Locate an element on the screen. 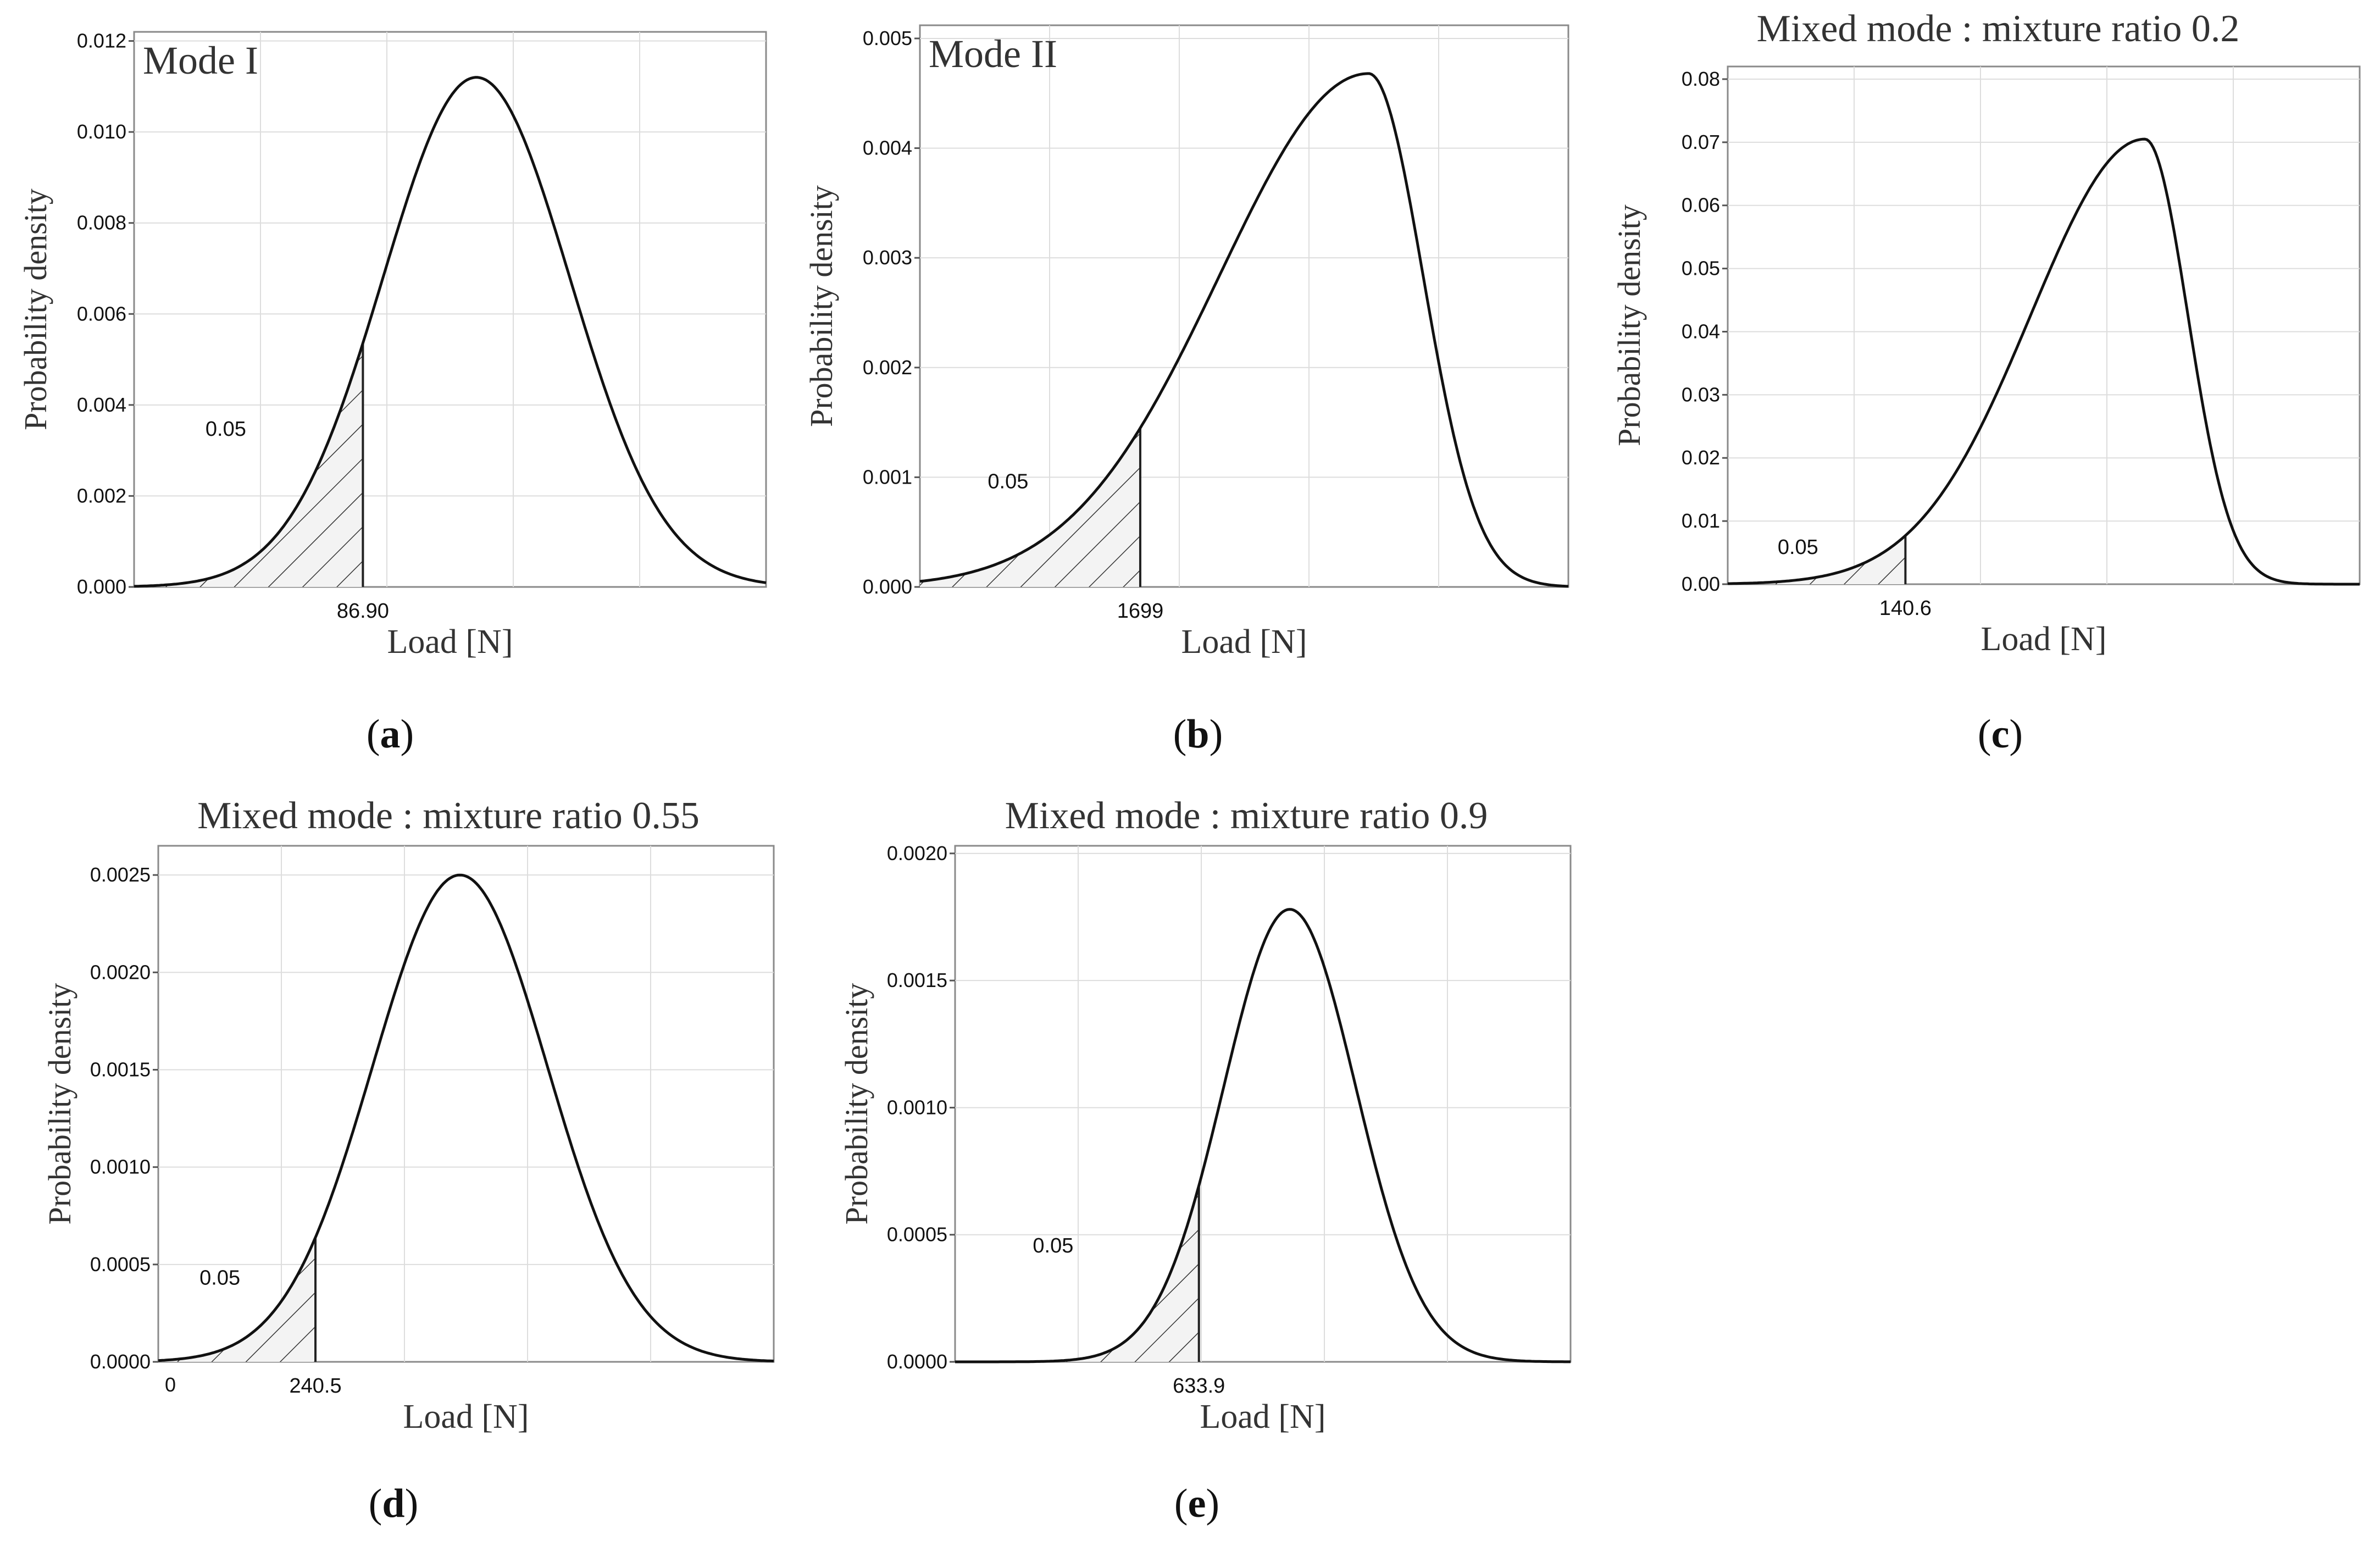  y-tick-label: 0.001 is located at coordinates (887, 476).